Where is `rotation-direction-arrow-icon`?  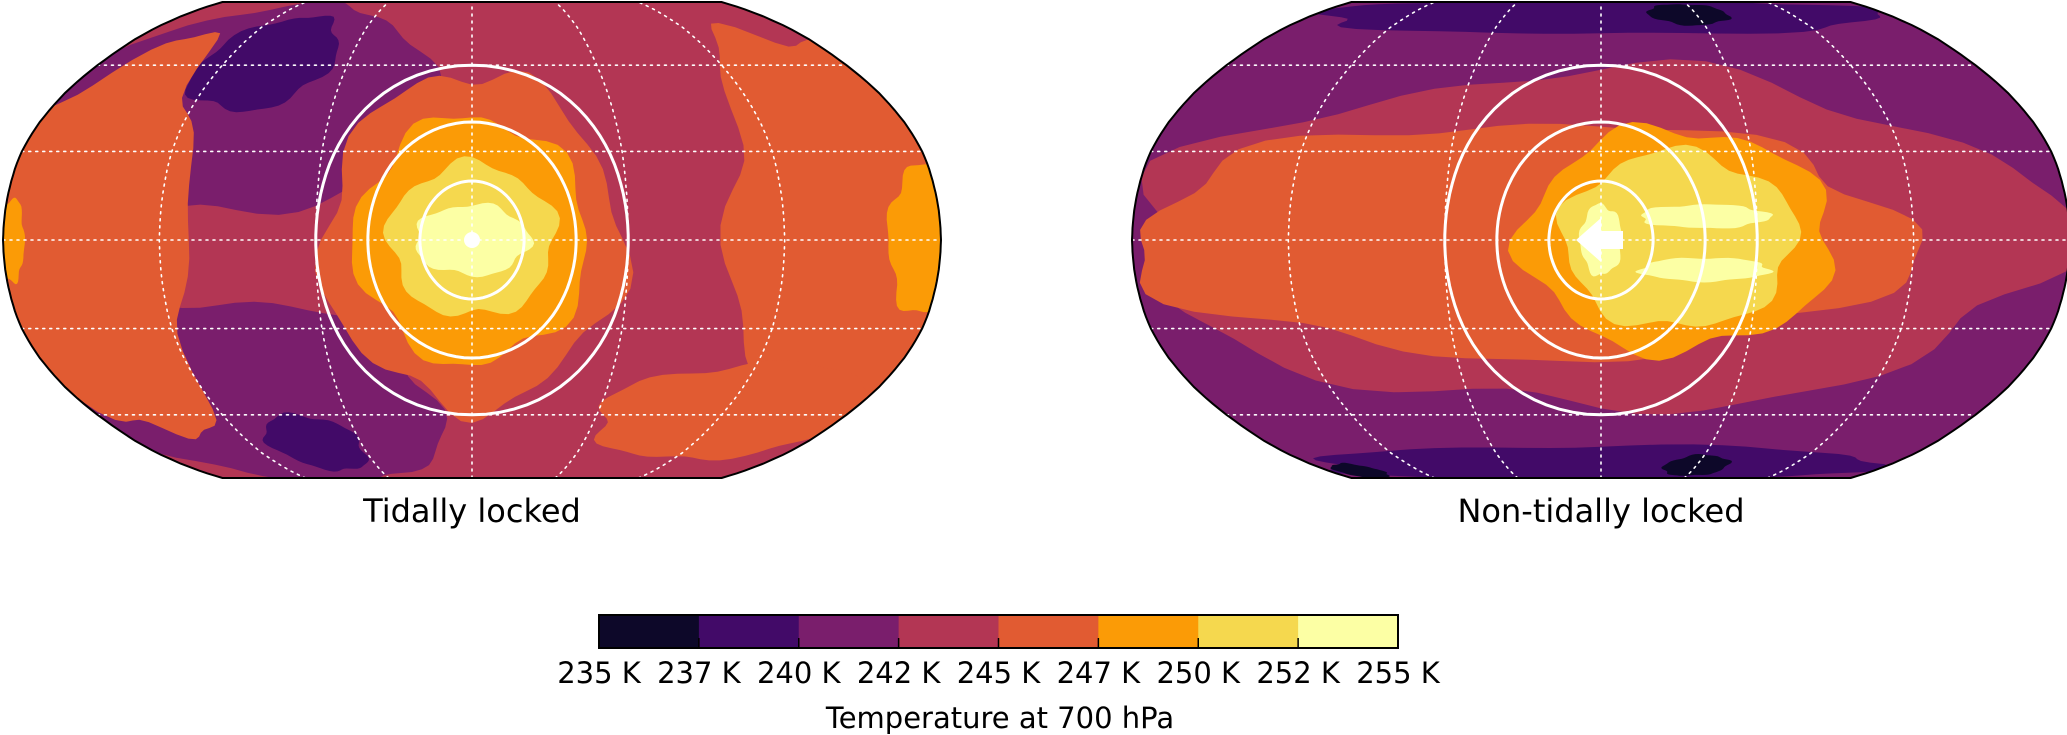 rotation-direction-arrow-icon is located at coordinates (1599, 240).